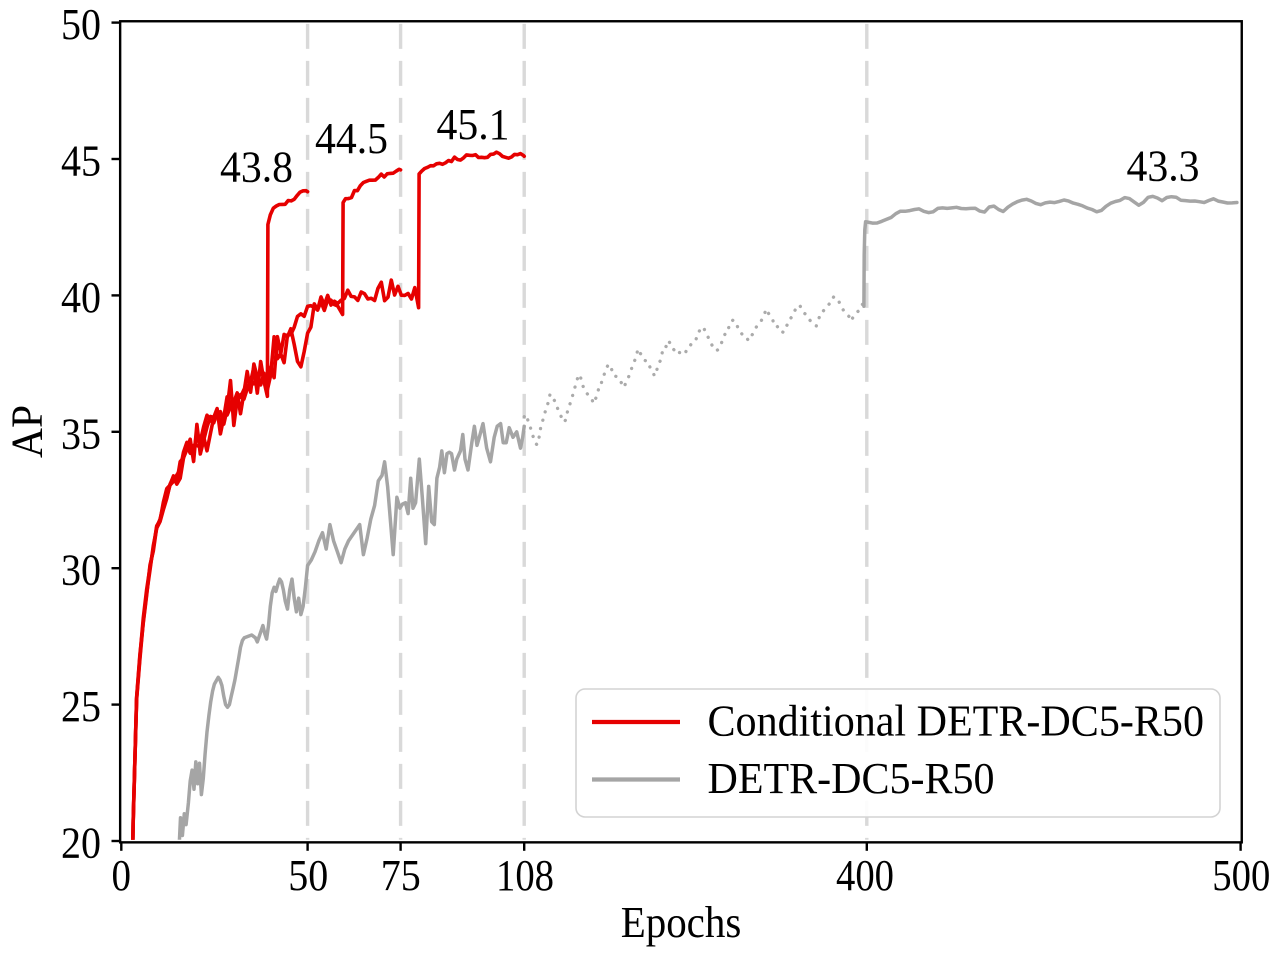  Describe the element at coordinates (81, 161) in the screenshot. I see `svg-text: 45` at that location.